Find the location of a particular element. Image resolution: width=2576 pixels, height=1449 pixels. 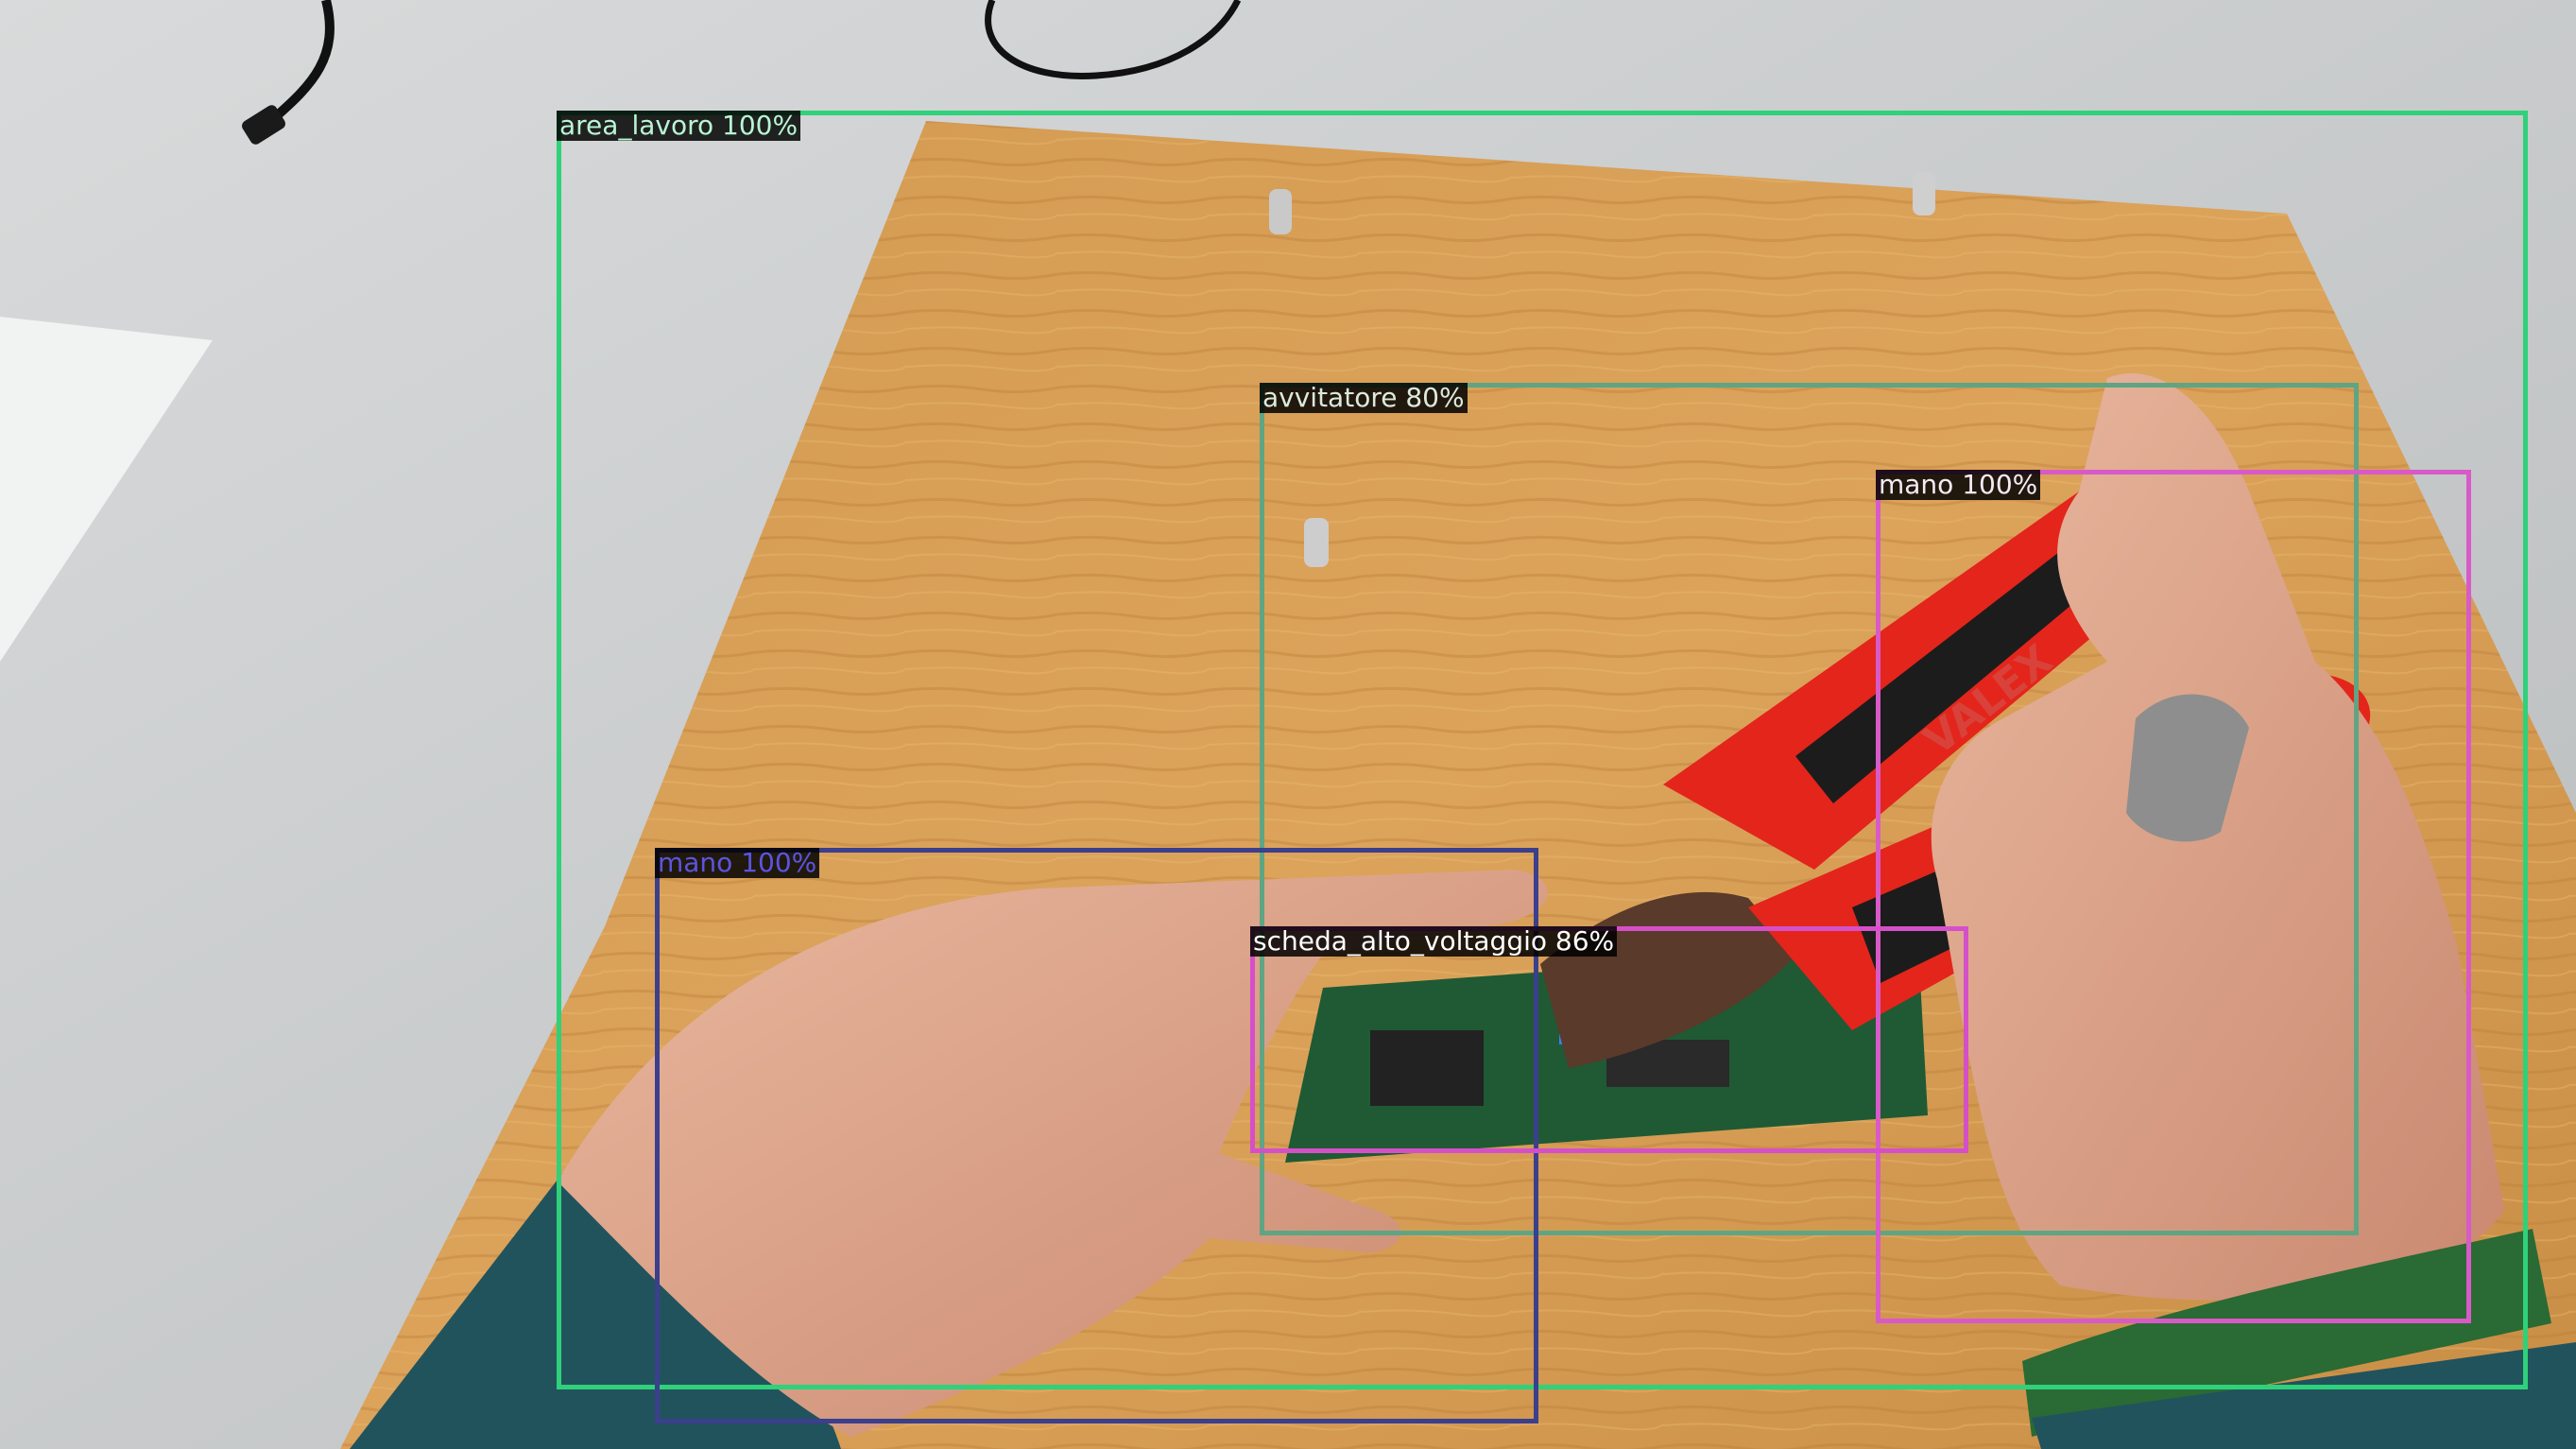

detection-box-mano-left: mano 100% is located at coordinates (1096, 1135).